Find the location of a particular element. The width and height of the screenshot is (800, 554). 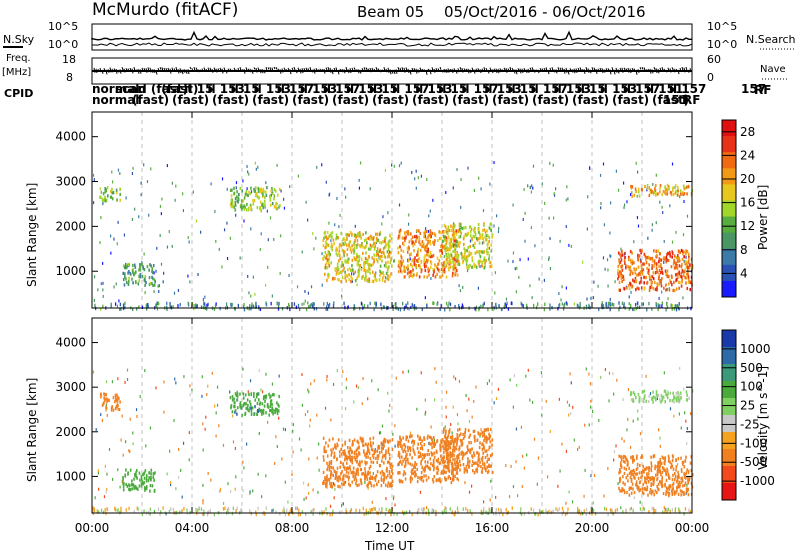

velocity-colorbar-swatch is located at coordinates (729, 390).